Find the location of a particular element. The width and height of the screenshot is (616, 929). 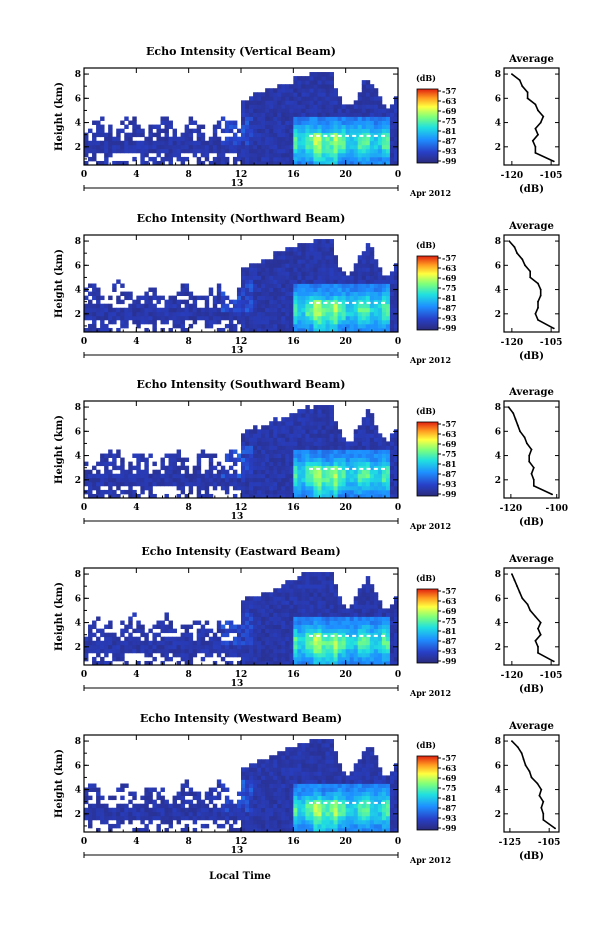

avg-title: Average is located at coordinates (531, 226).